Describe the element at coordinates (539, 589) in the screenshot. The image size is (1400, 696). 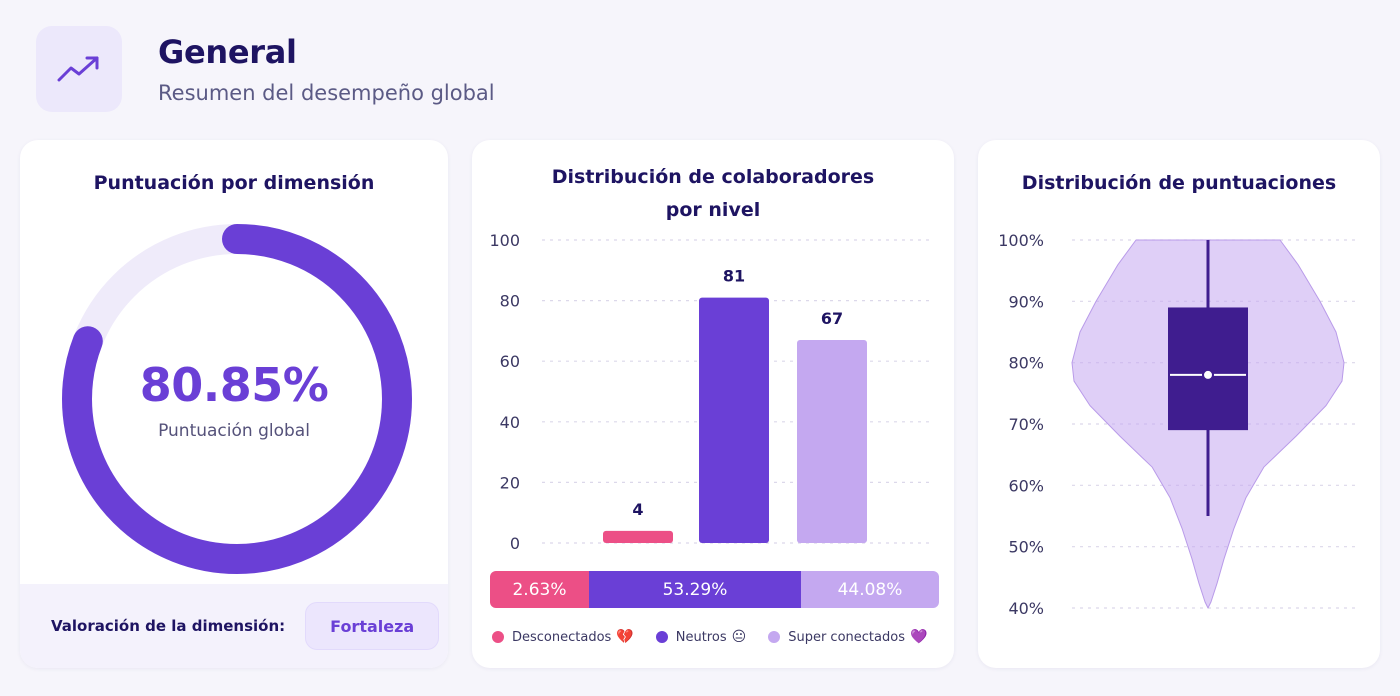
I see `percentage-segment: 2.63%` at that location.